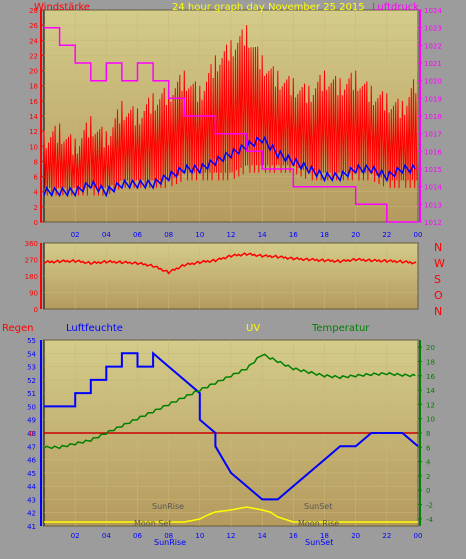  What do you see at coordinates (433, 29) in the screenshot?
I see `pressure-tick-label: 1023` at bounding box center [433, 29].